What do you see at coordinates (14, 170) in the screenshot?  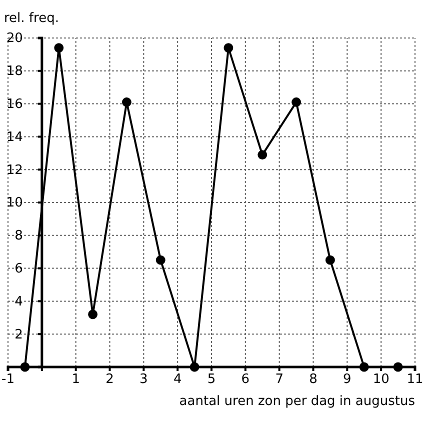 I see `y-tick-label: 12` at bounding box center [14, 170].